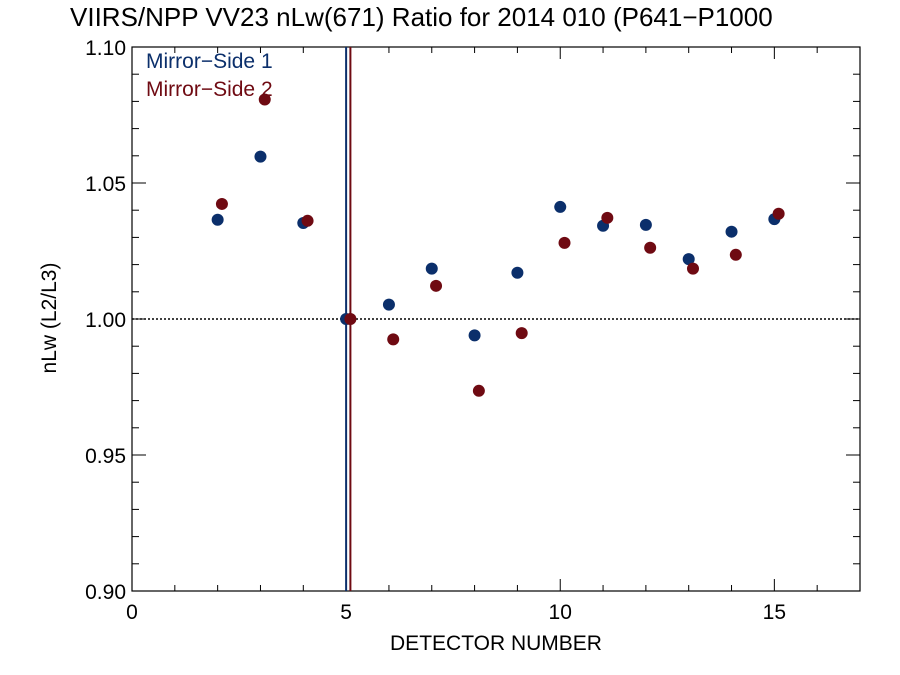  I want to click on x-tick-label: 15, so click(774, 612).